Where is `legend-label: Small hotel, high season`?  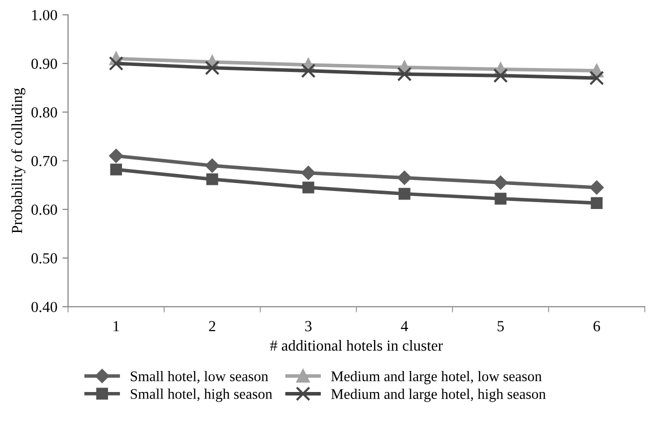
legend-label: Small hotel, high season is located at coordinates (201, 395).